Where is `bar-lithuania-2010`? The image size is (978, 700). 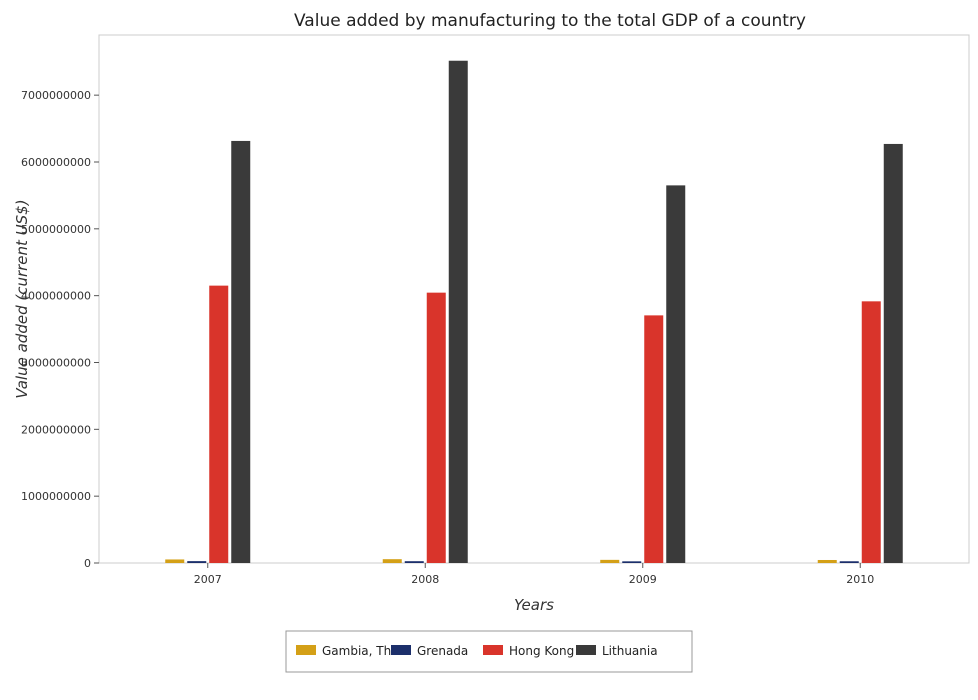 bar-lithuania-2010 is located at coordinates (893, 353).